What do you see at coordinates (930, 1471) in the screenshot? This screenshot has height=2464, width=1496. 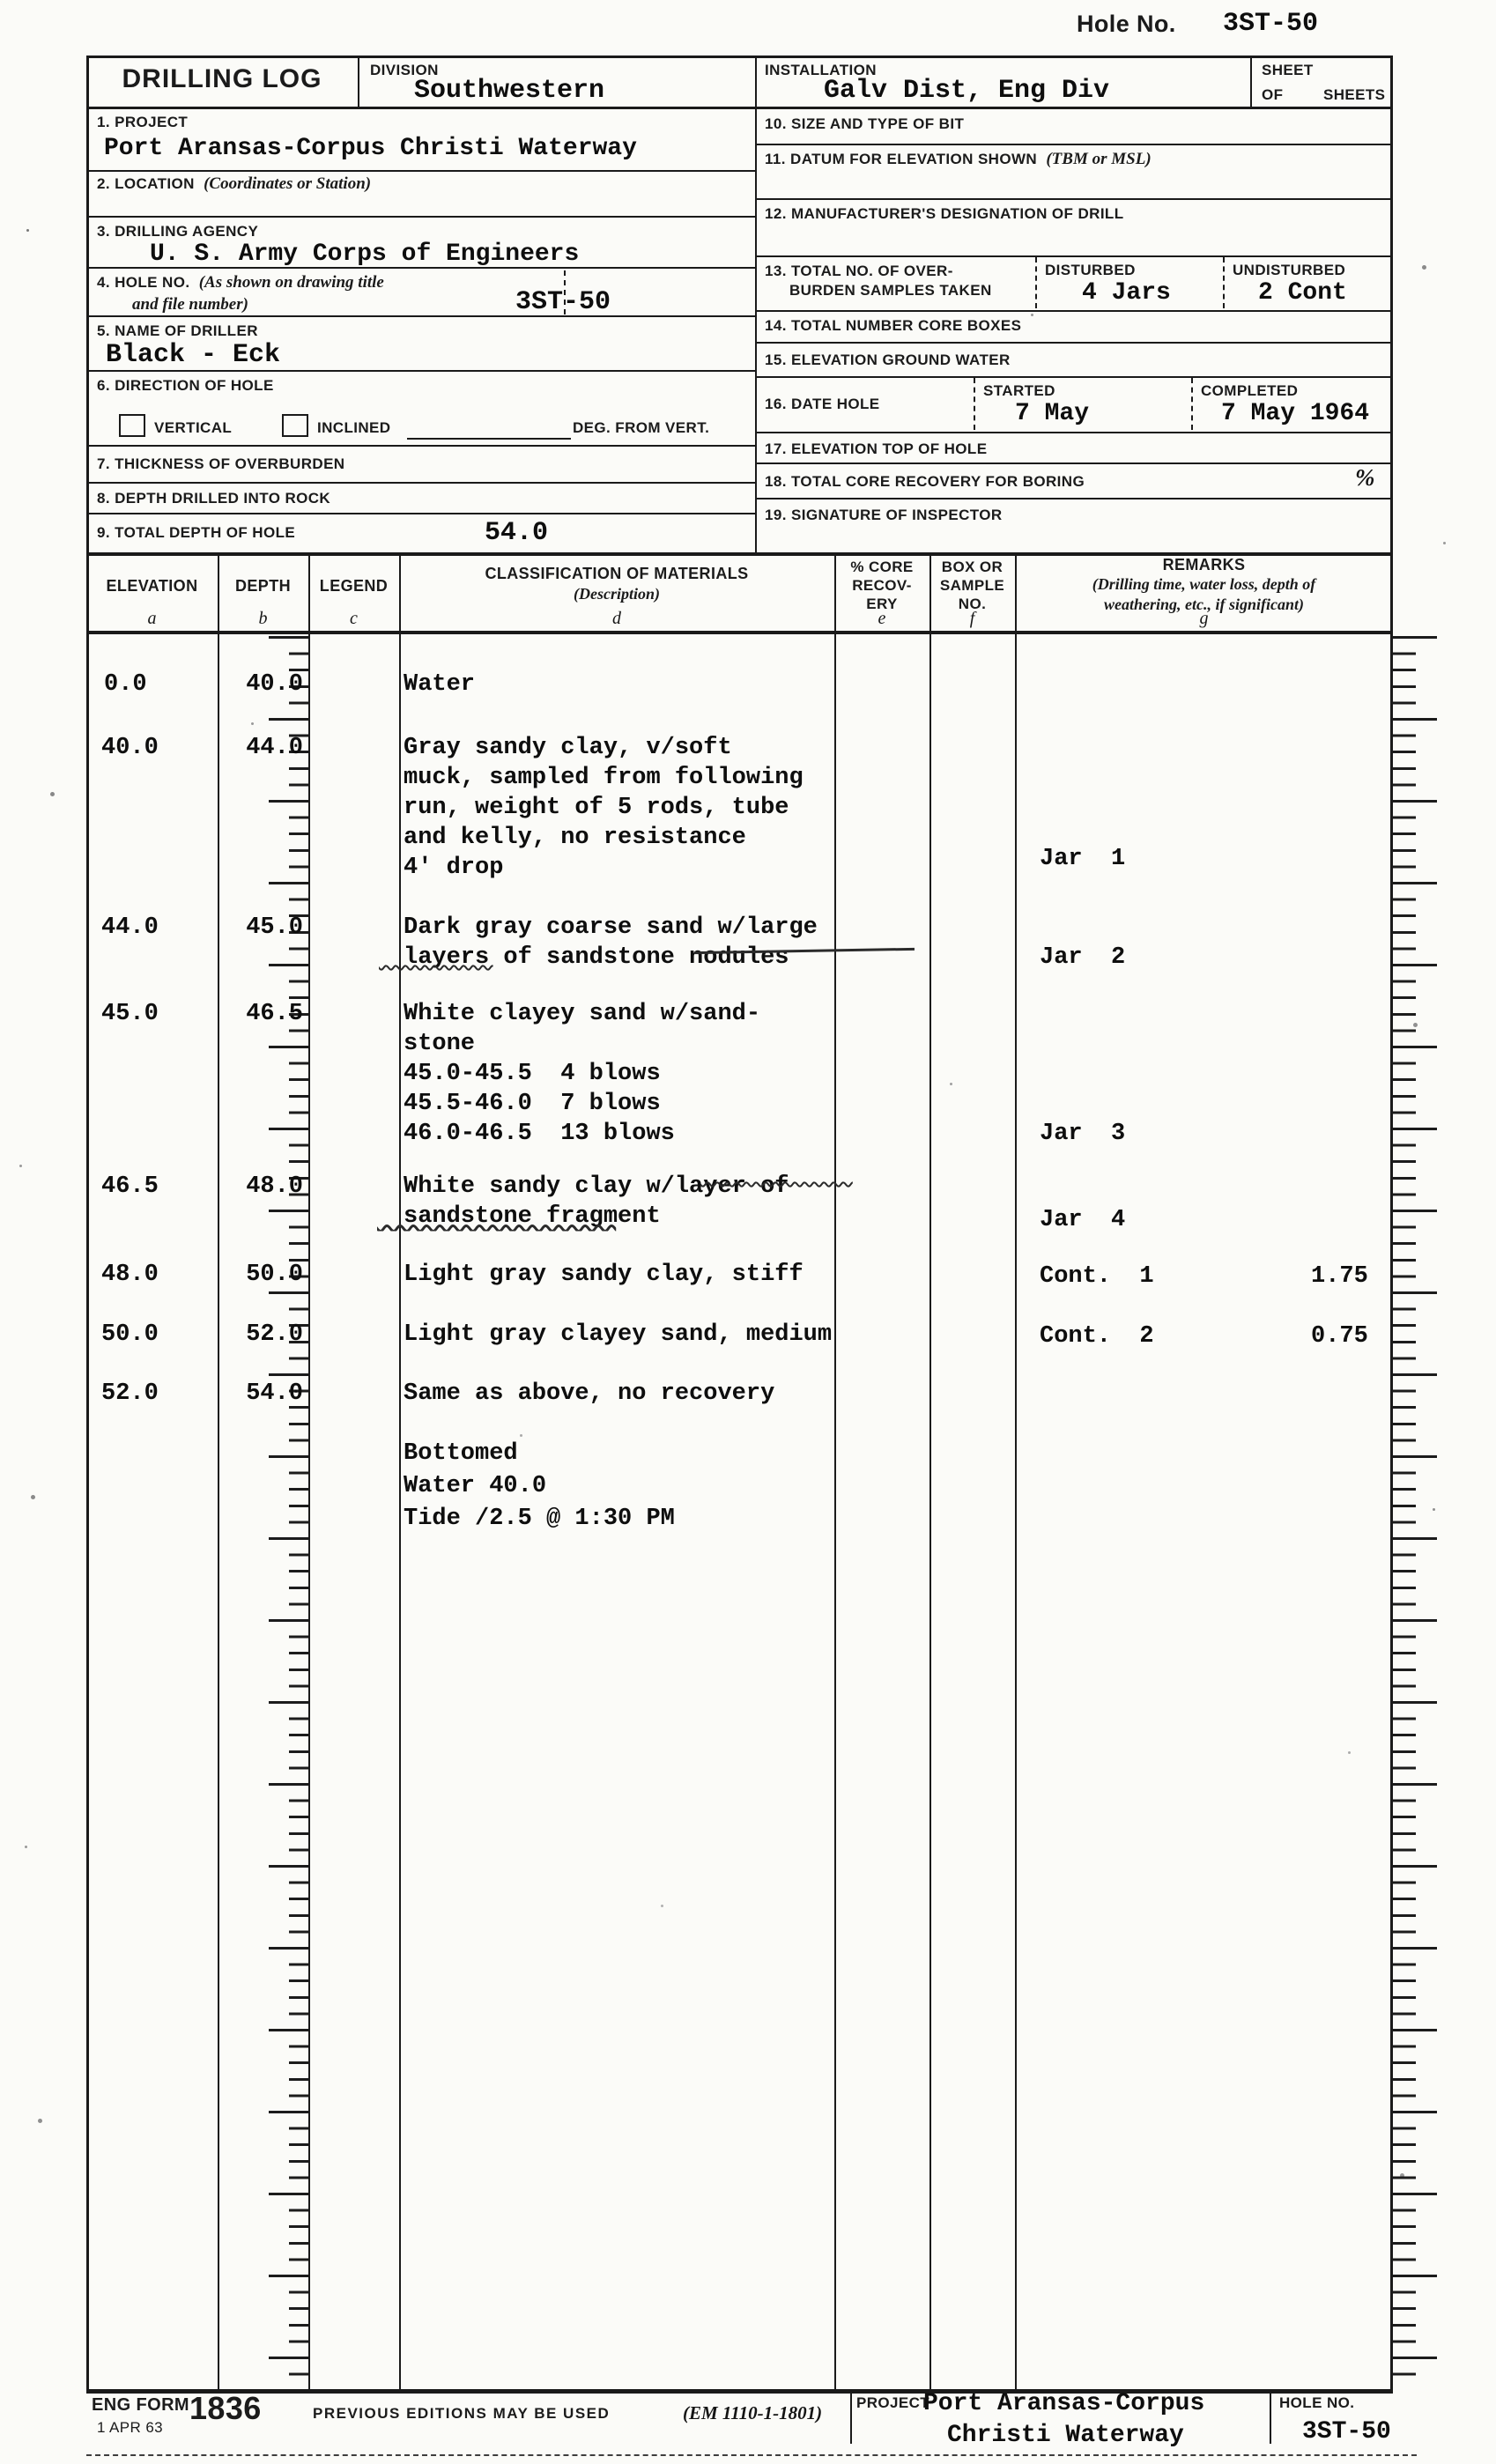 I see `col-line-e-f` at bounding box center [930, 1471].